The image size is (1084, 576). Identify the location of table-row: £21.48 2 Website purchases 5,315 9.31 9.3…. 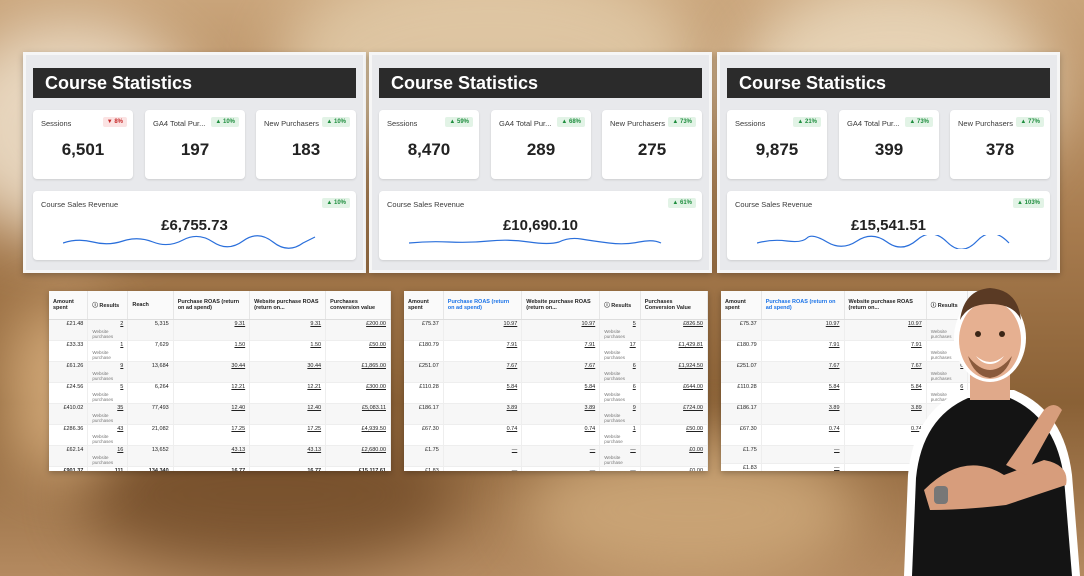
(220, 330).